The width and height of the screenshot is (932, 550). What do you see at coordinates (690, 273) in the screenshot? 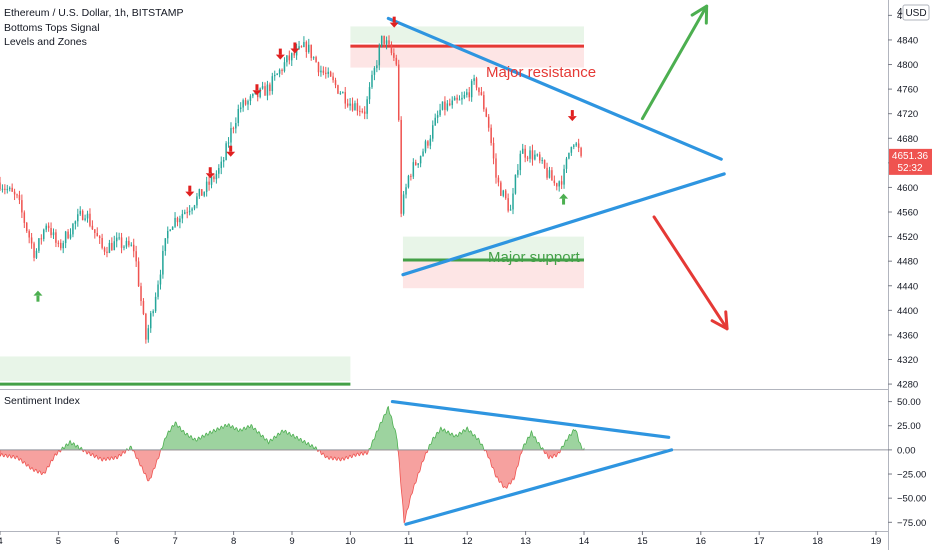
I see `scenario-arrow-down` at bounding box center [690, 273].